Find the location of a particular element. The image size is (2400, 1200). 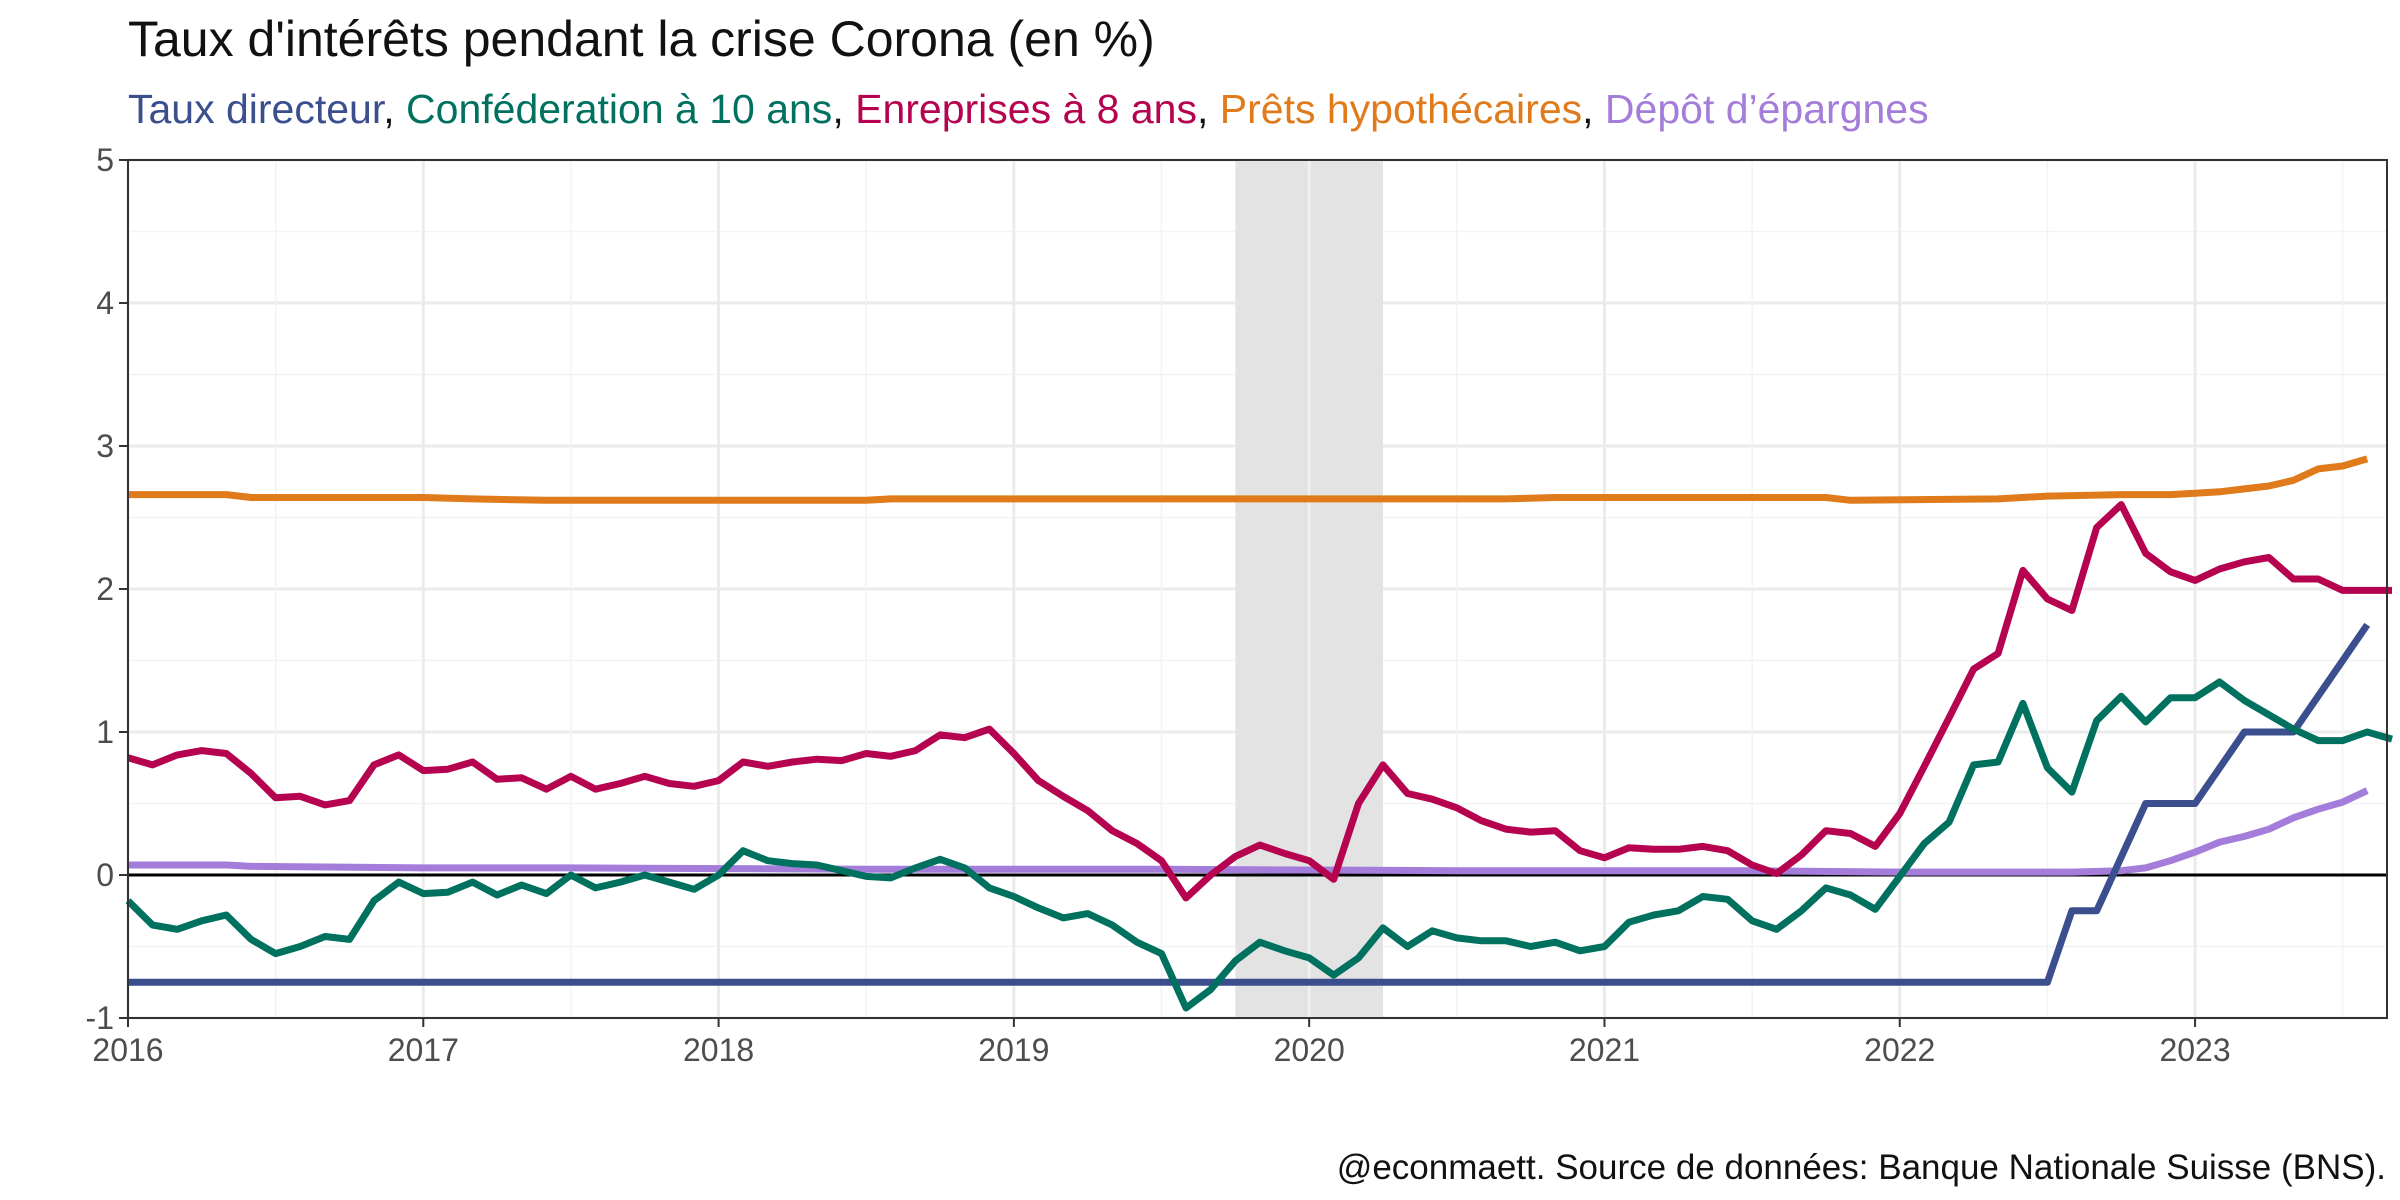

tick-label-x: 2020 is located at coordinates (1309, 1050).